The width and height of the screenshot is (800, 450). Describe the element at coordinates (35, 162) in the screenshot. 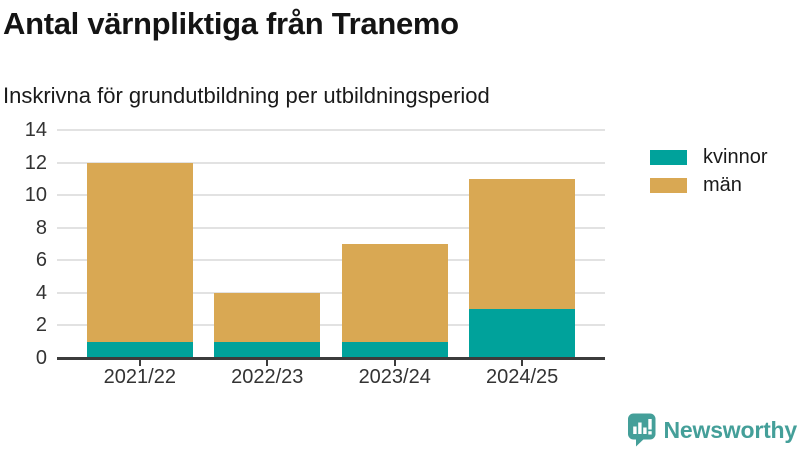

I see `y-axis-tick-label: 12` at that location.